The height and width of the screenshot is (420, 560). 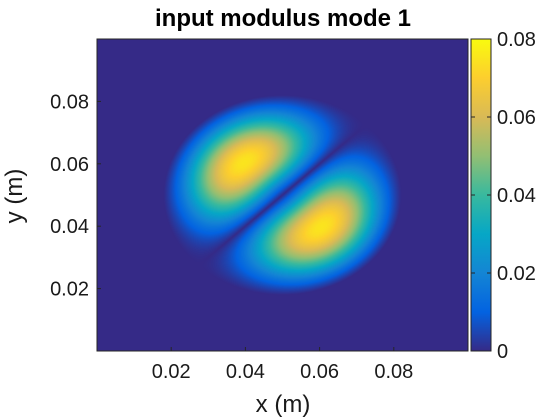 I want to click on y-tick-label: 0.08, so click(x=69, y=102).